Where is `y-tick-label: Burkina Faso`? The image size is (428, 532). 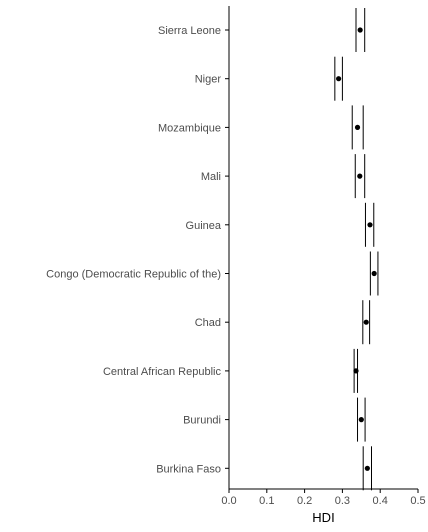 y-tick-label: Burkina Faso is located at coordinates (188, 469).